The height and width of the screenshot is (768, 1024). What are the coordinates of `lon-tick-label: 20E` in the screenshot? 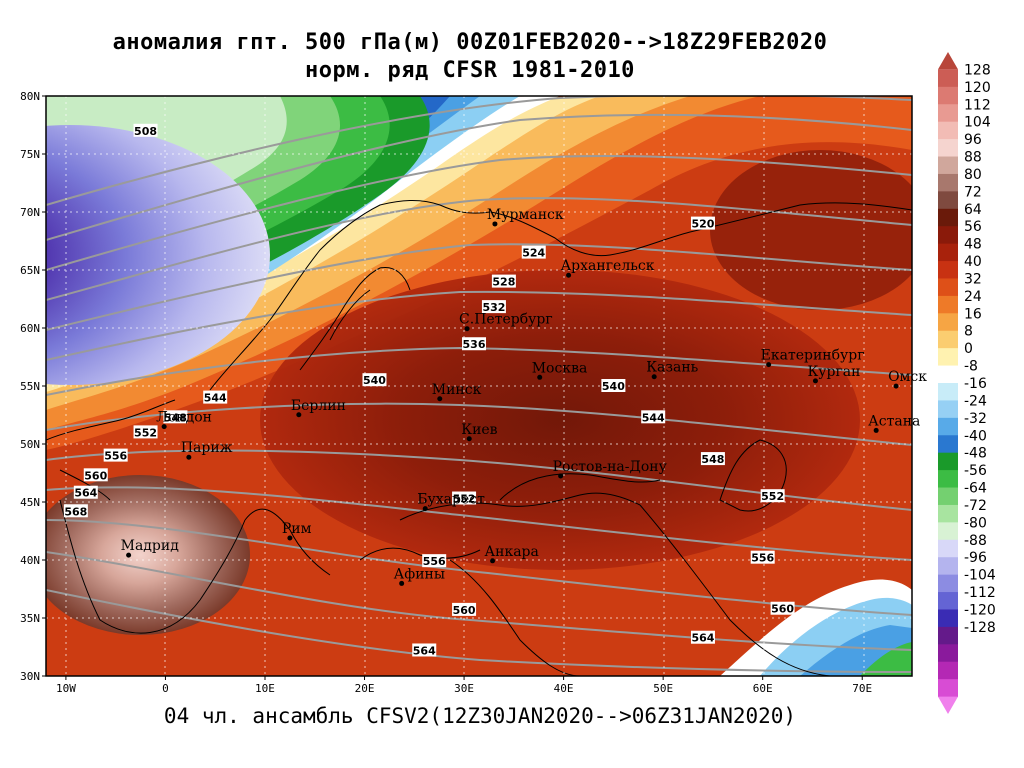 It's located at (365, 688).